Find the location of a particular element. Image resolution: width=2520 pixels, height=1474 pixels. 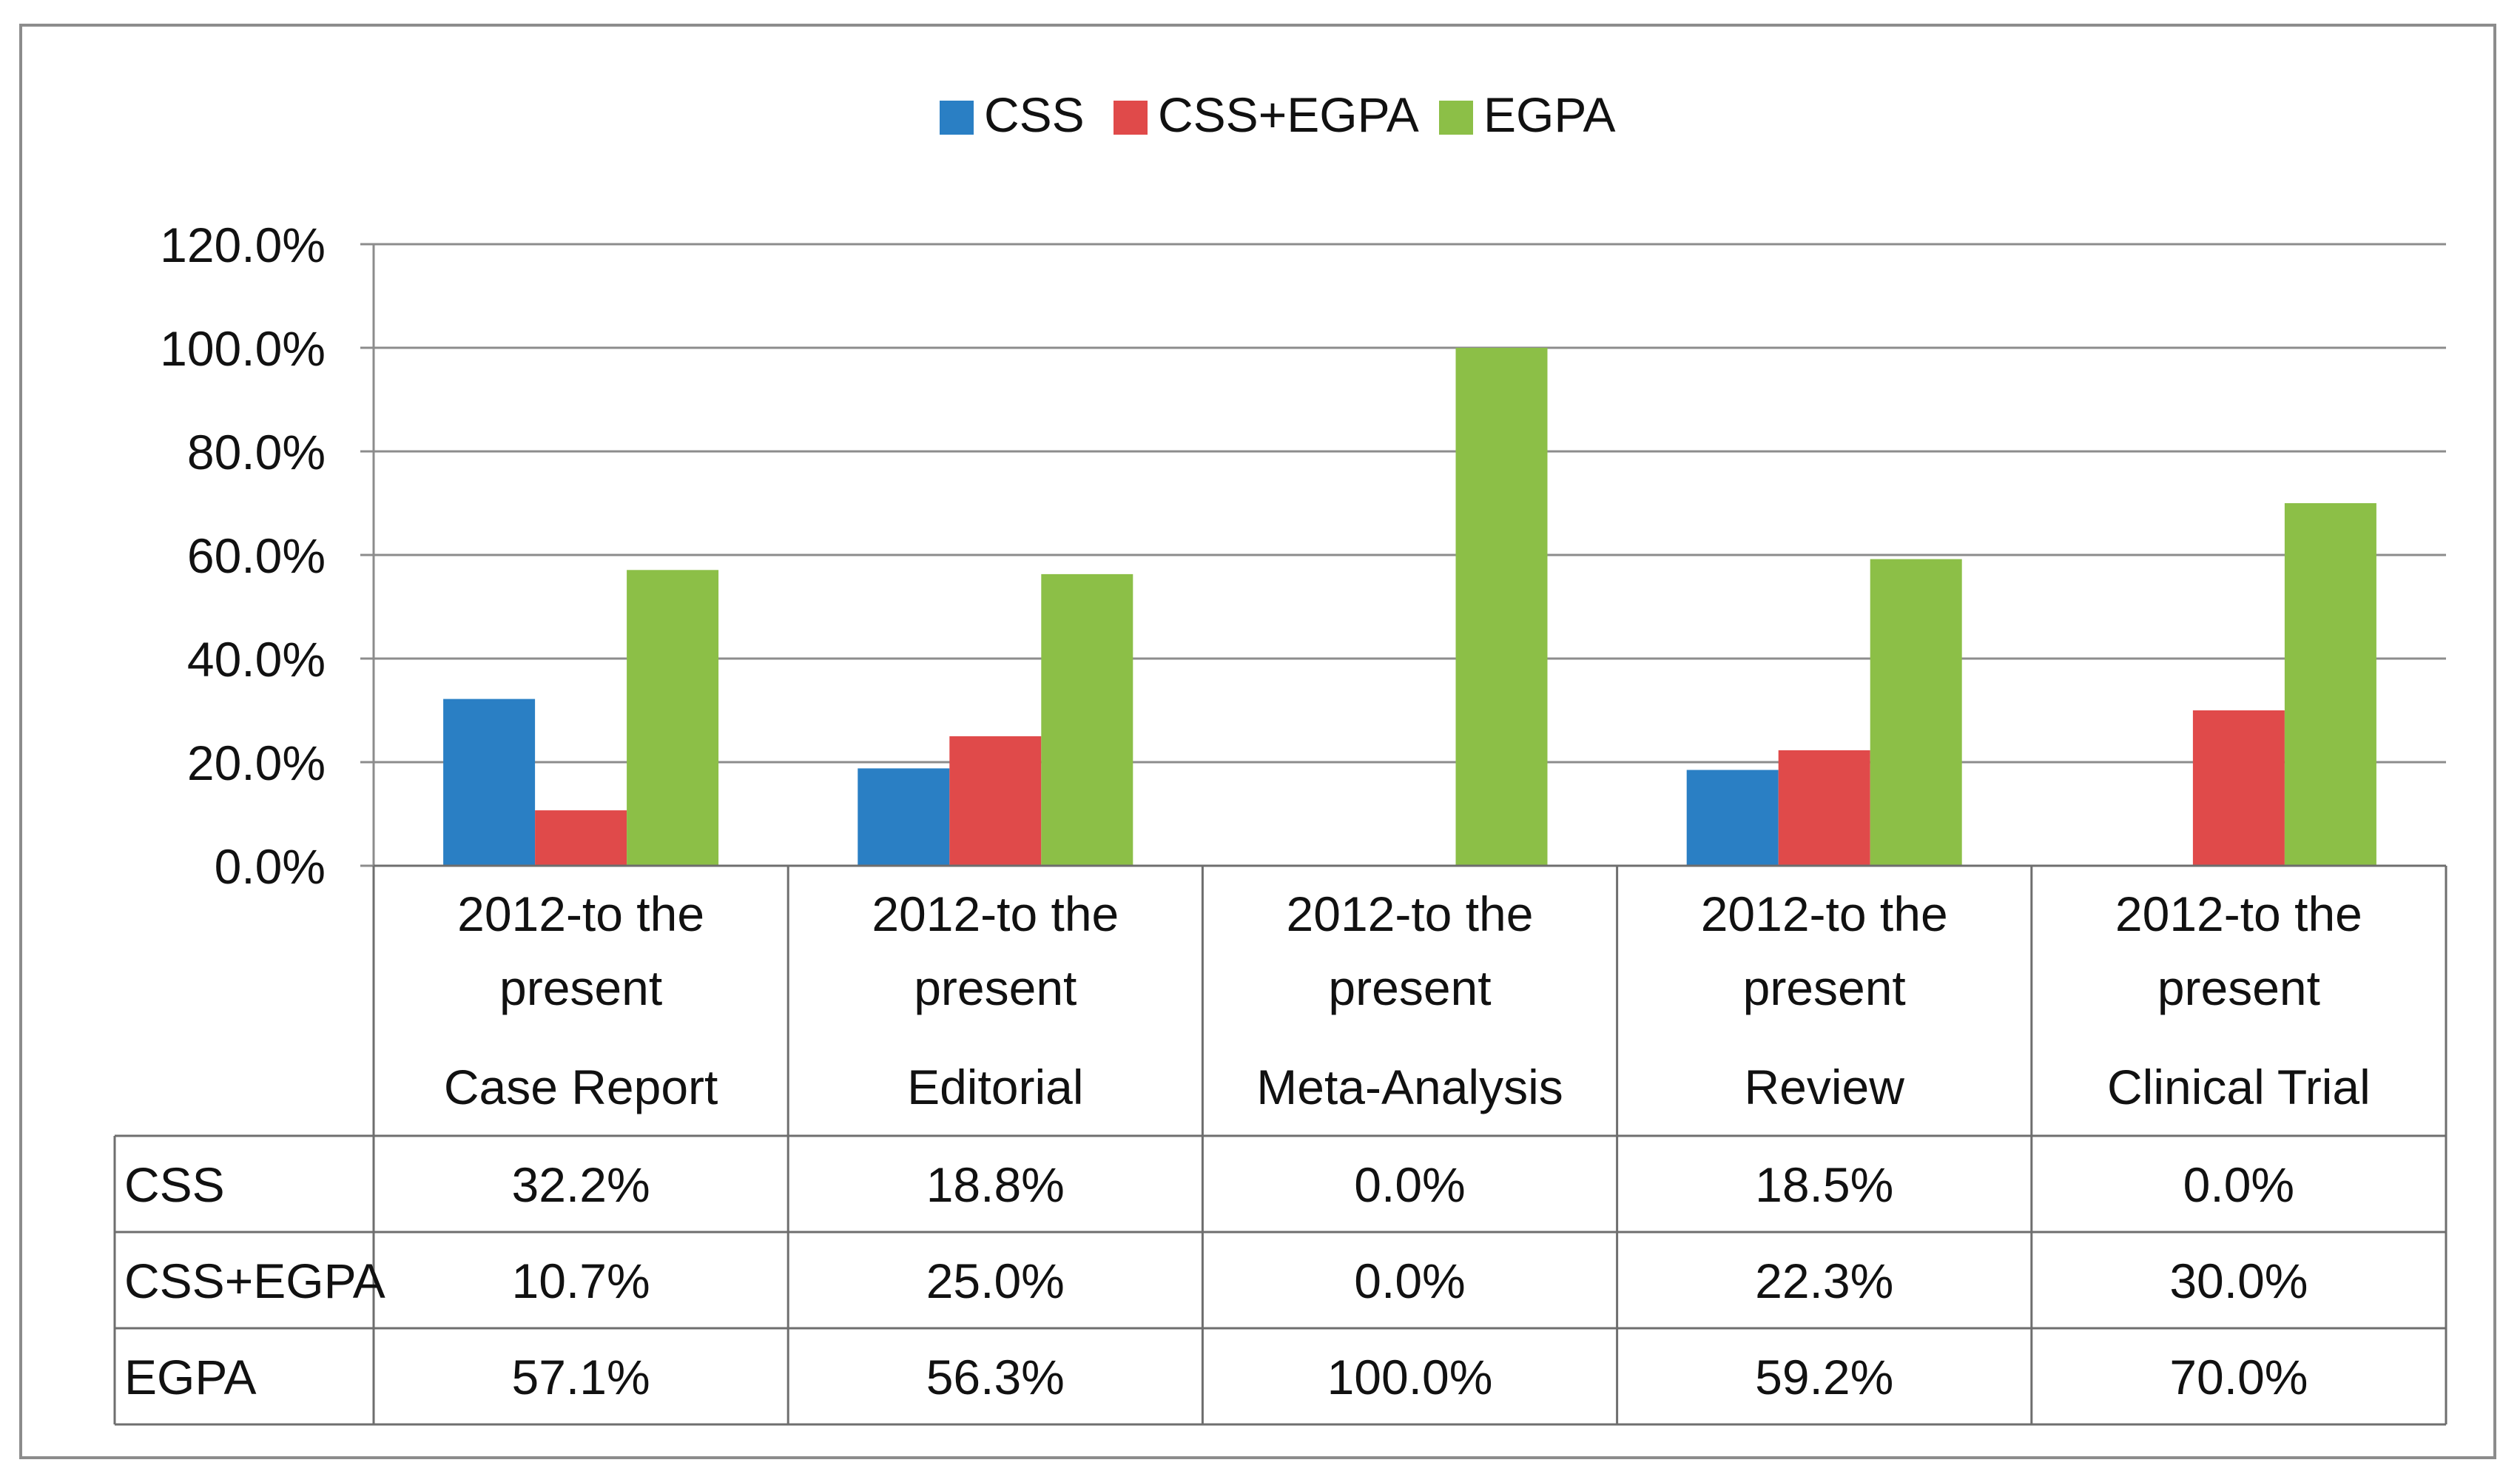

table-row-label: CSS+EGPA is located at coordinates (254, 1280).